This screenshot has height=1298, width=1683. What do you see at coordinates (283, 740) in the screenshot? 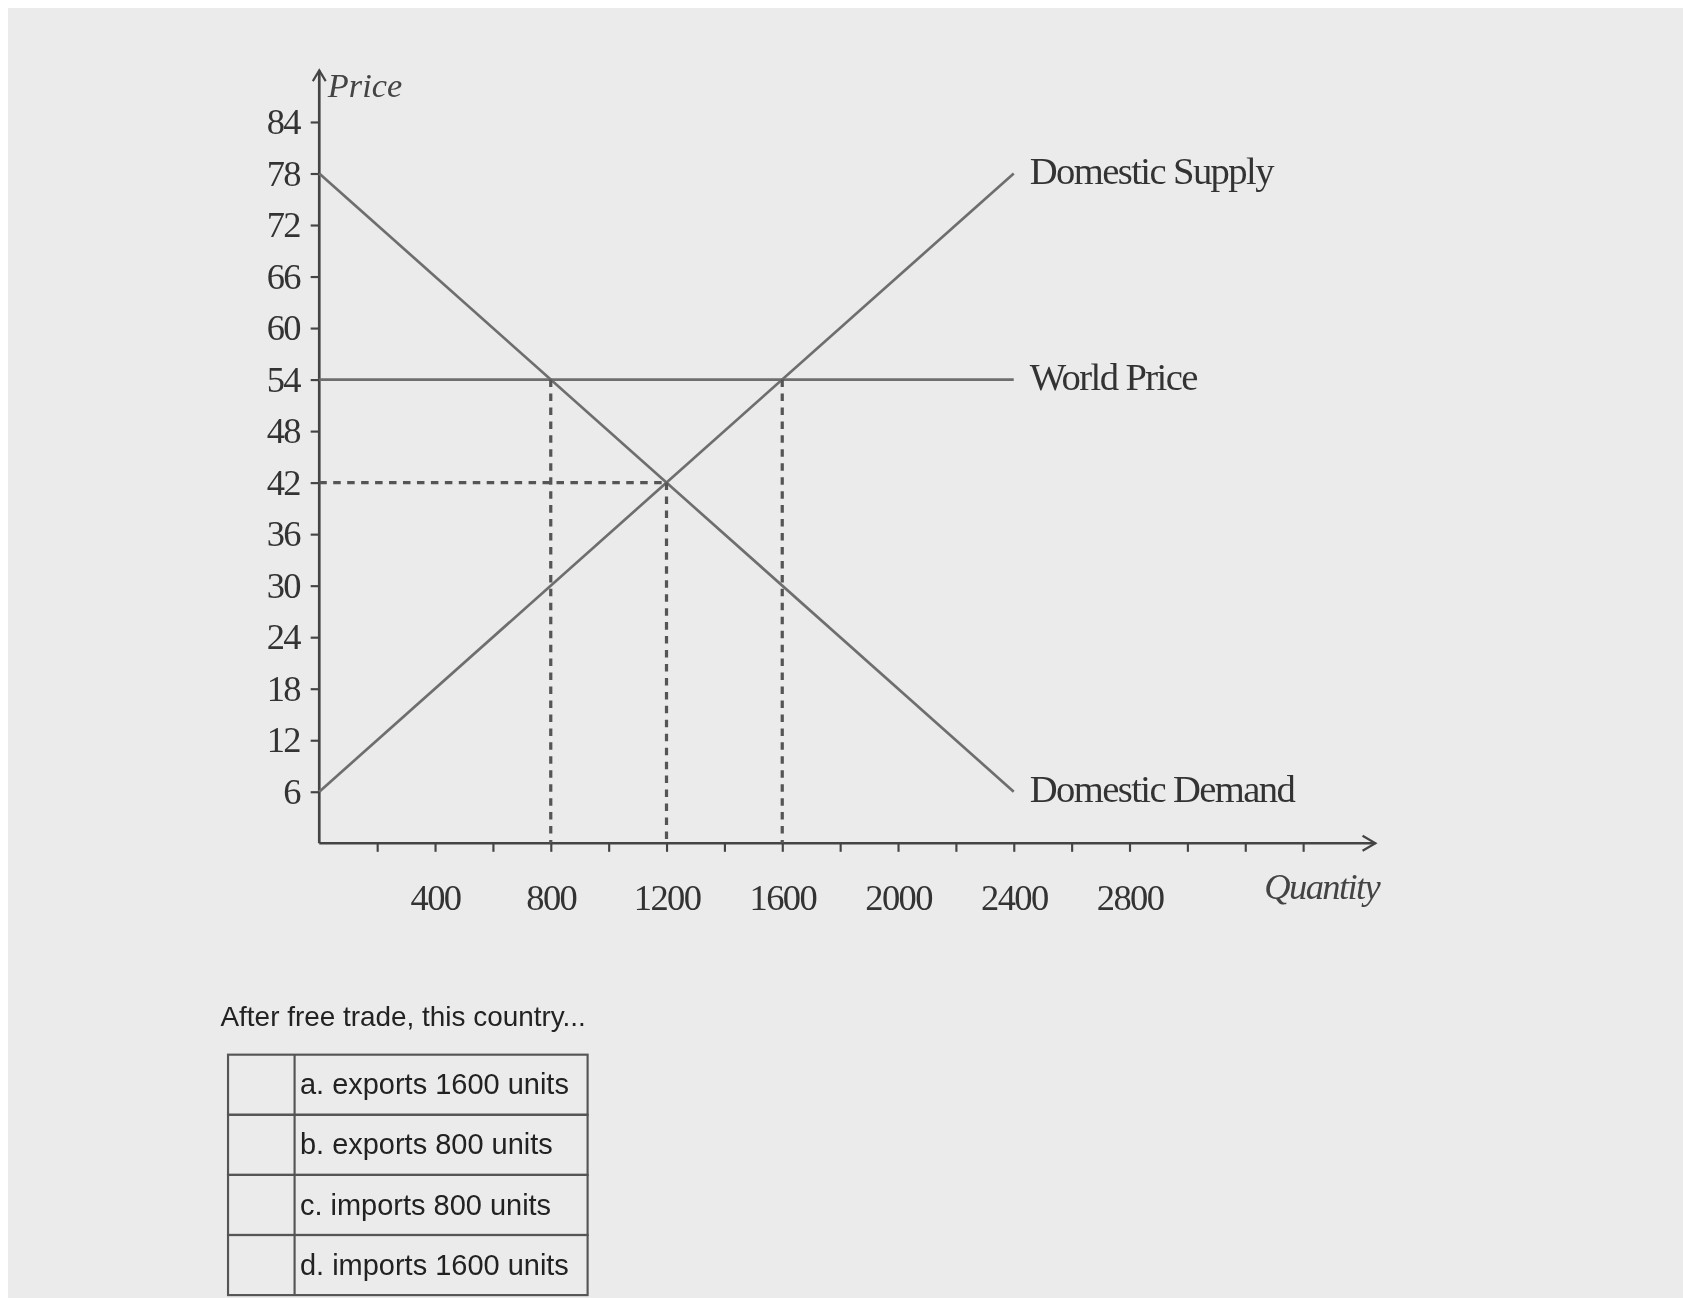
I see `y-tick-label: 12` at bounding box center [283, 740].